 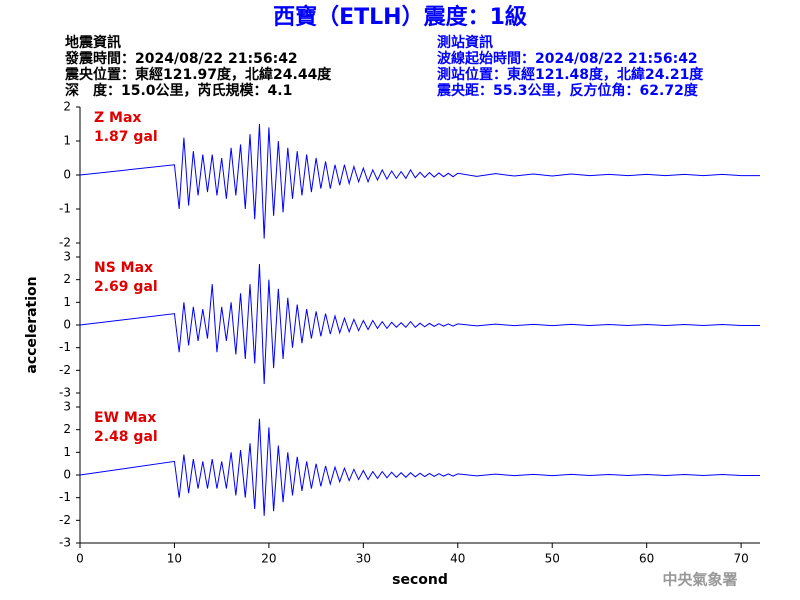 What do you see at coordinates (268, 559) in the screenshot?
I see `x-tick-label: 20` at bounding box center [268, 559].